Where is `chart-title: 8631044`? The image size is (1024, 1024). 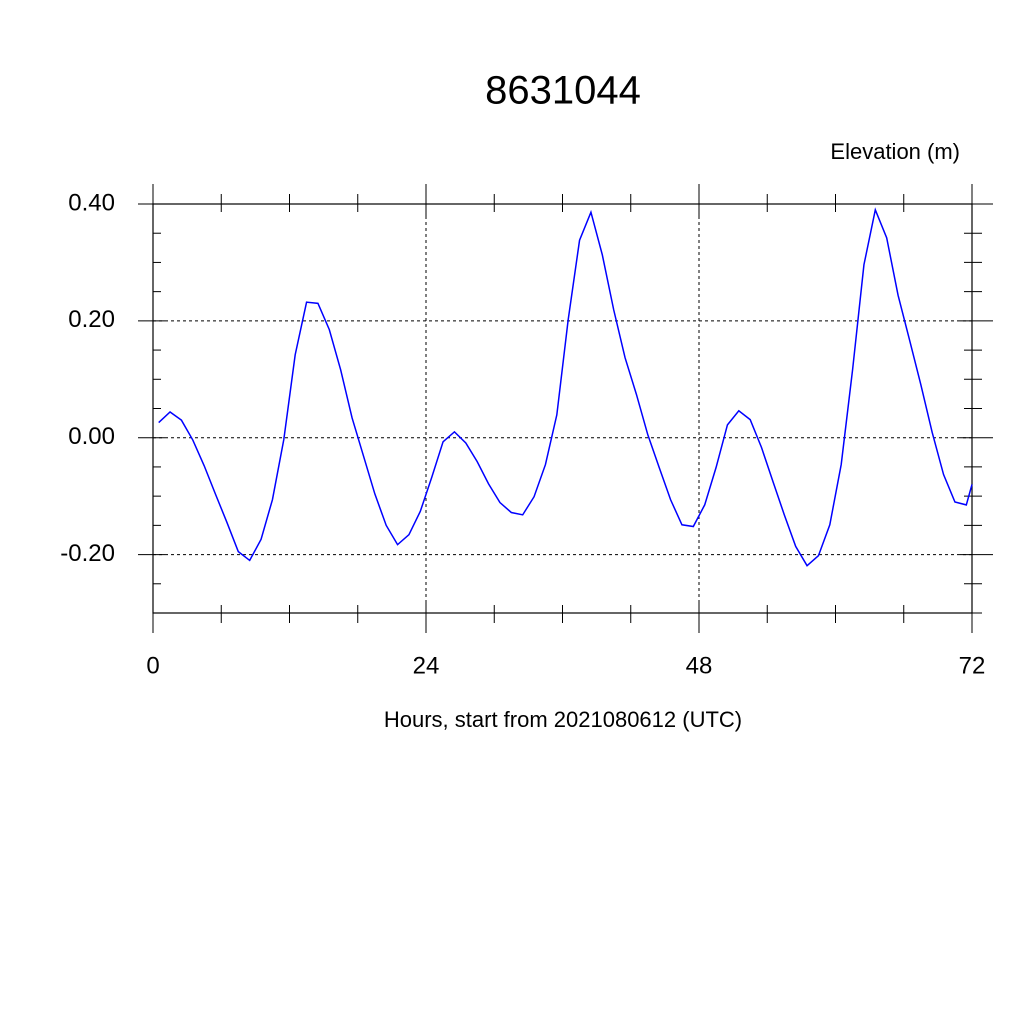 chart-title: 8631044 is located at coordinates (563, 91).